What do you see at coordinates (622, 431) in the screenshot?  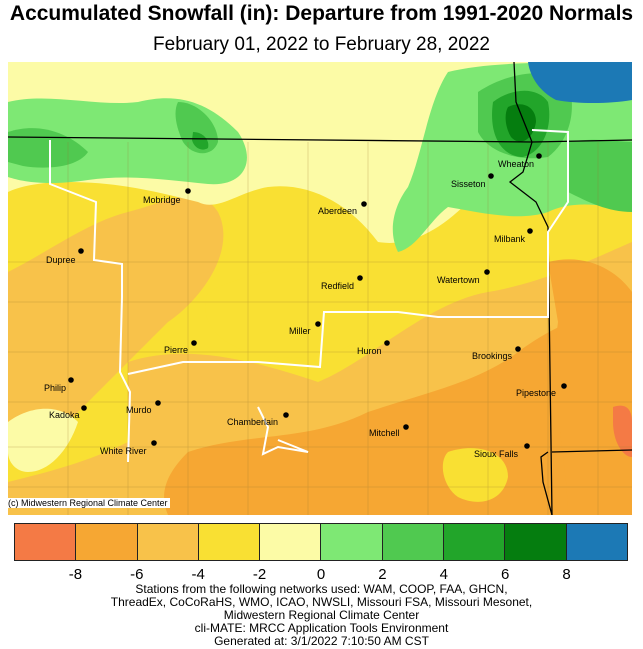 I see `region-dark-orange` at bounding box center [622, 431].